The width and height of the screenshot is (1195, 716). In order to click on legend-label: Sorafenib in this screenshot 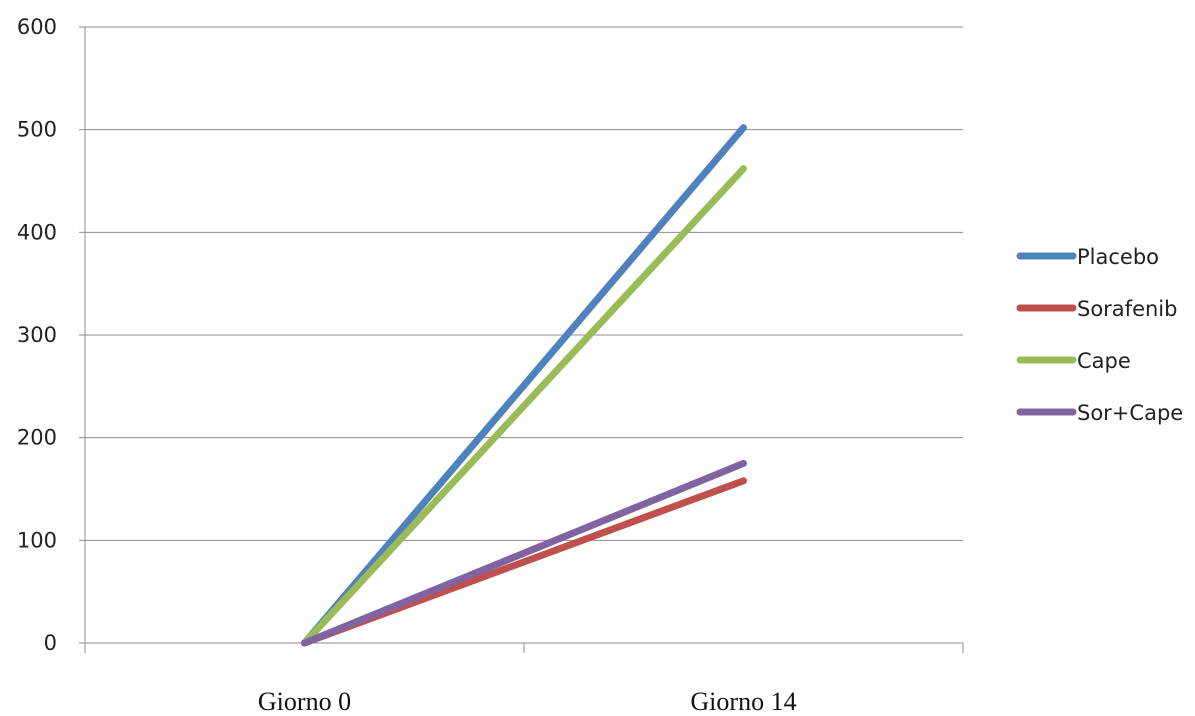, I will do `click(1127, 309)`.